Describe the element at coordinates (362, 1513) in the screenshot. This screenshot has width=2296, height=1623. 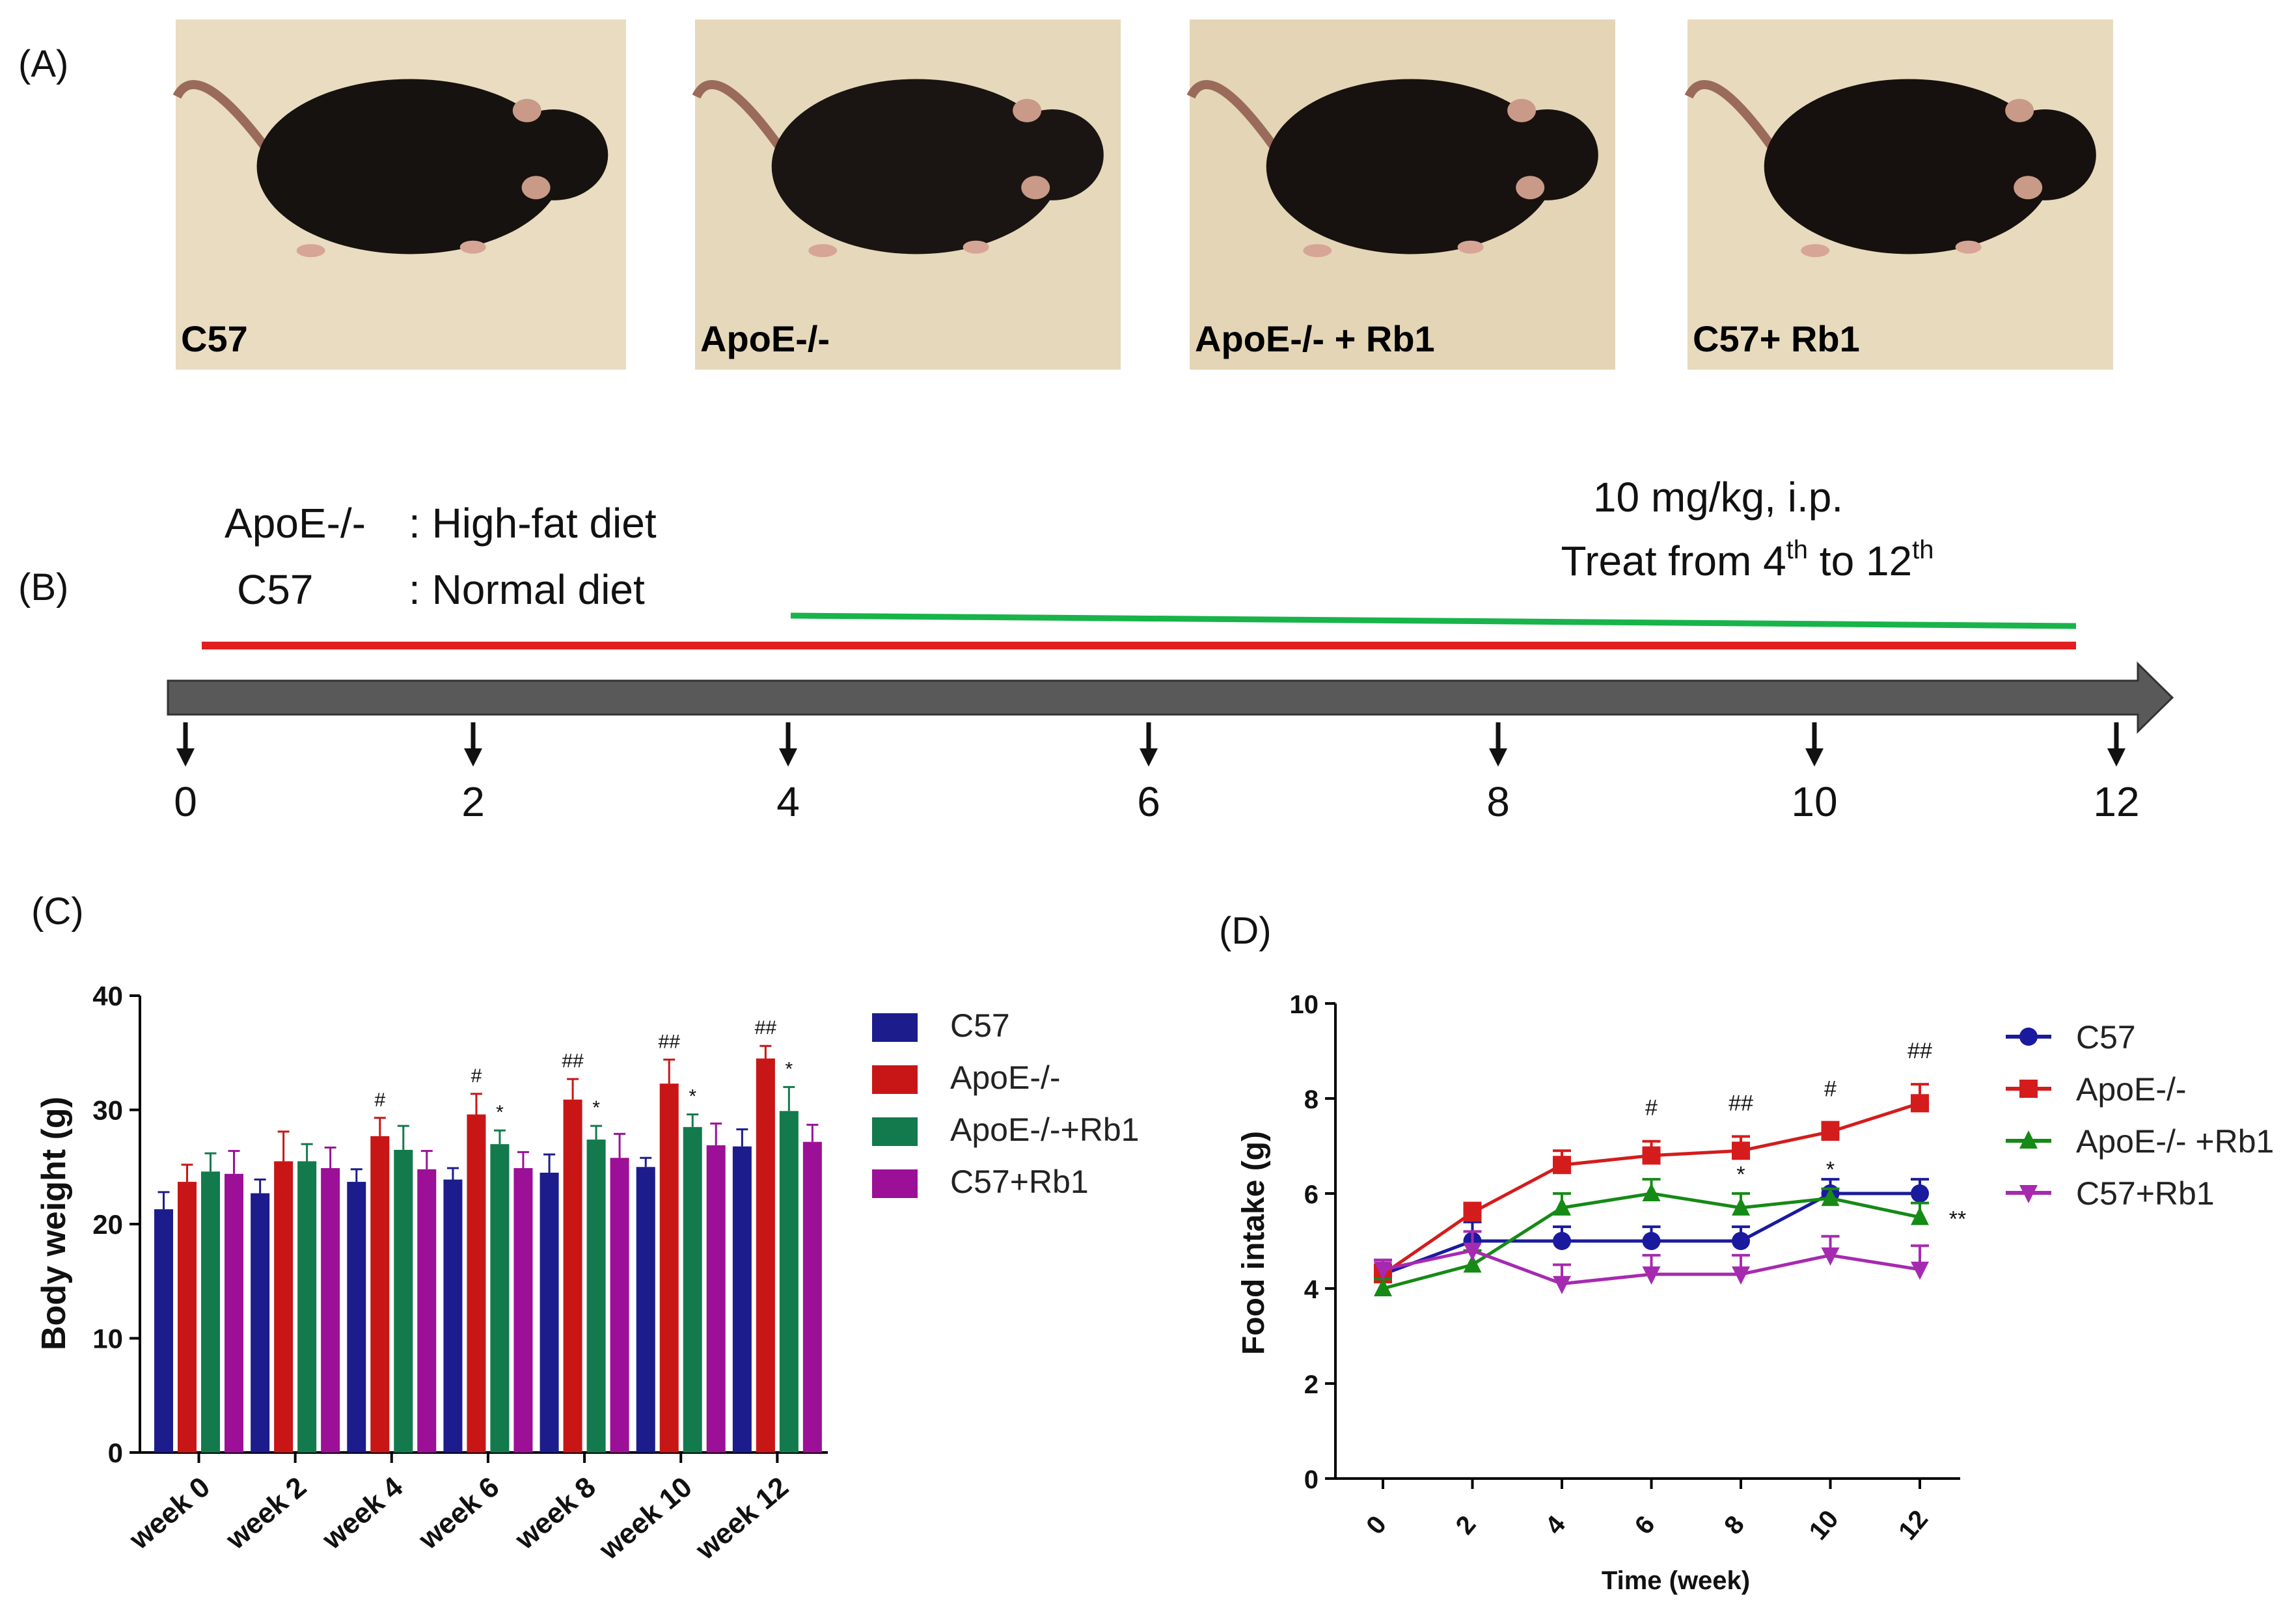
I see `x-tick-label: week 4` at that location.